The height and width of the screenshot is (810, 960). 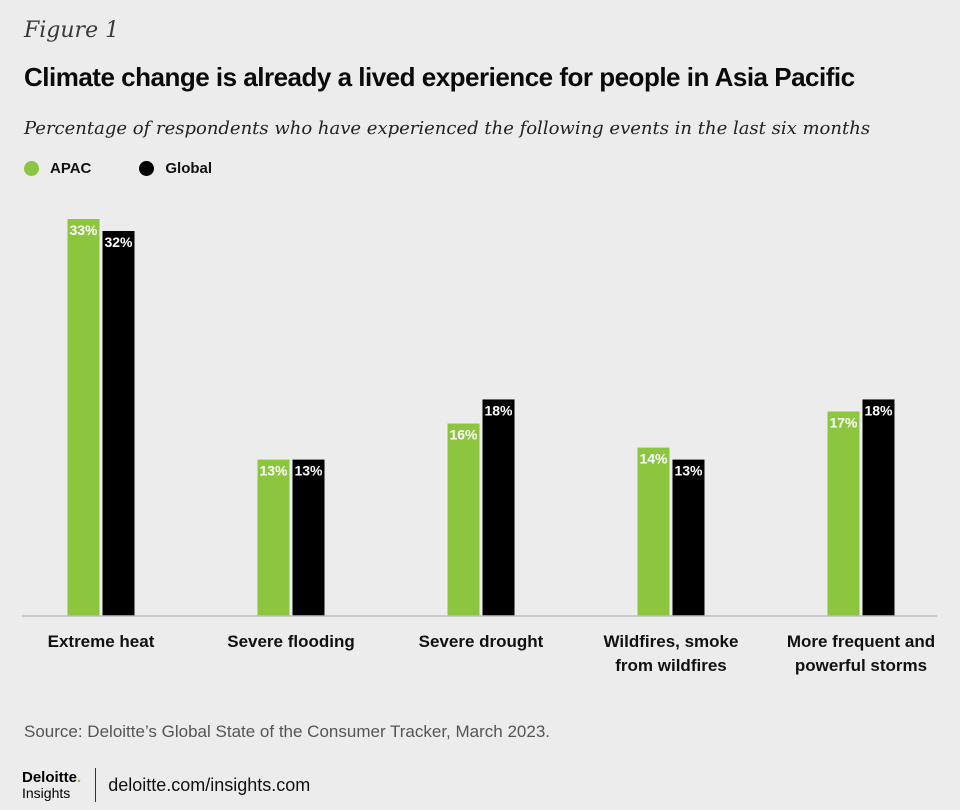 I want to click on legend-item-global: Global, so click(x=175, y=168).